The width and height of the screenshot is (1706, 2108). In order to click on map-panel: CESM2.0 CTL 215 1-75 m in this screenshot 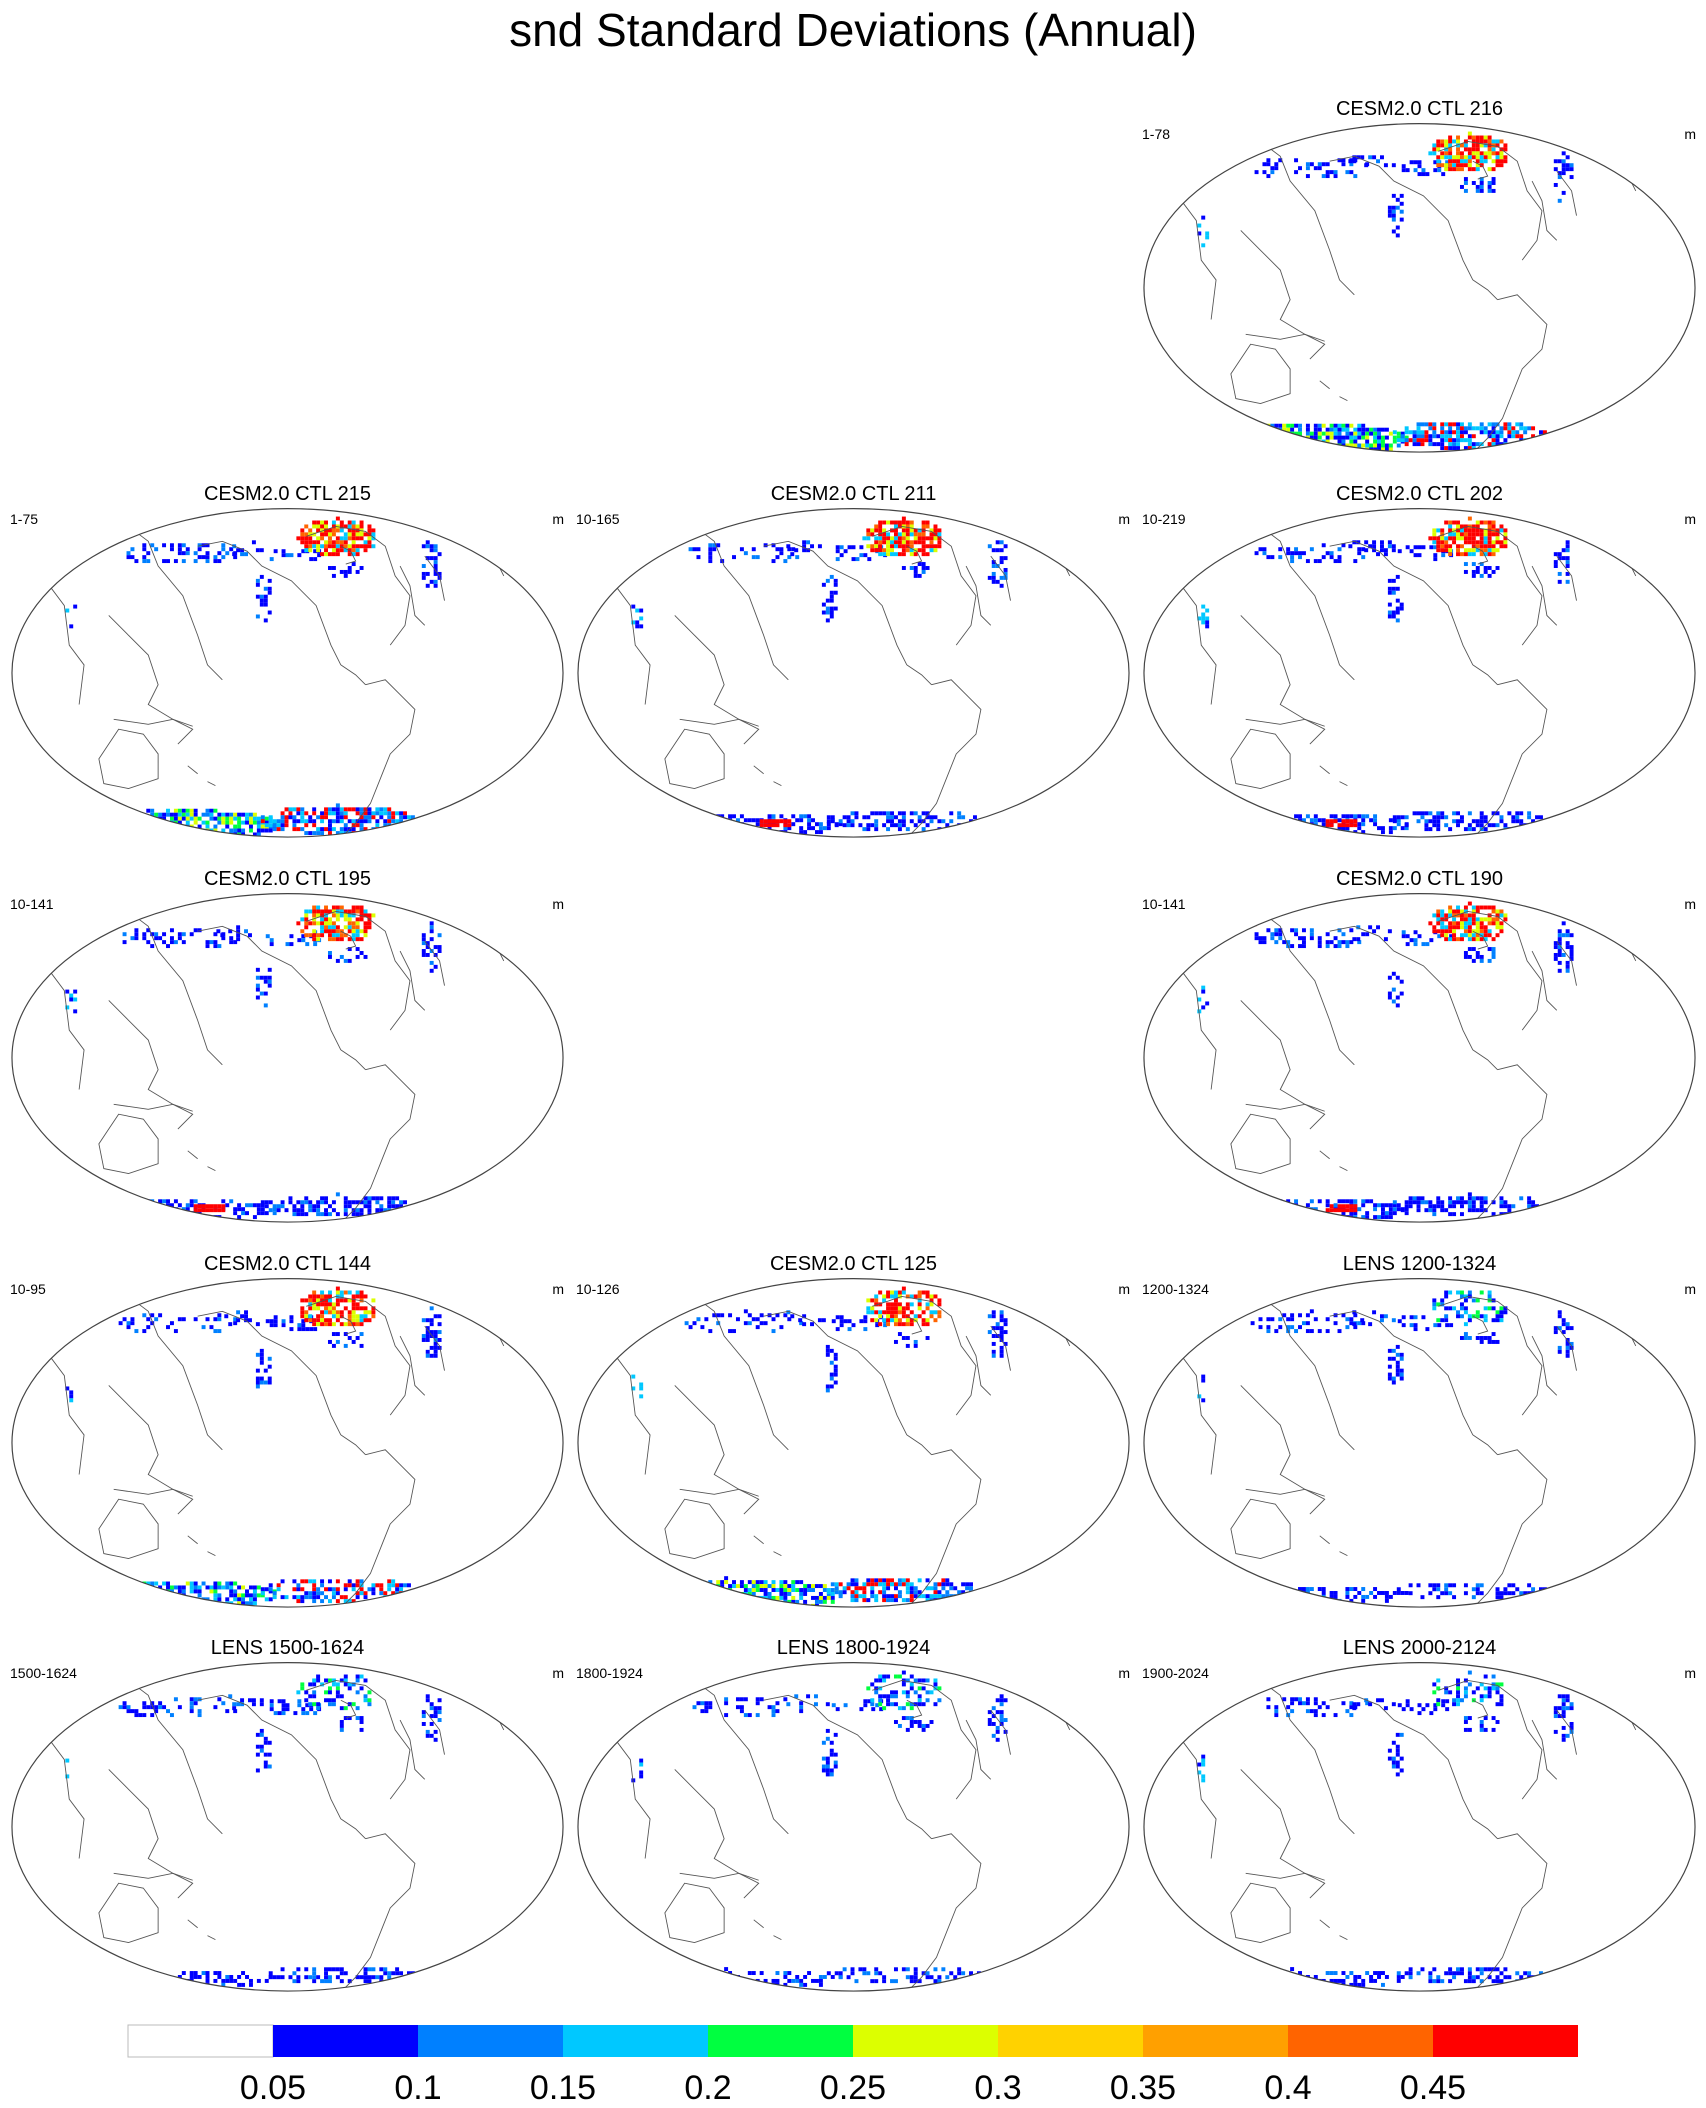, I will do `click(287, 660)`.